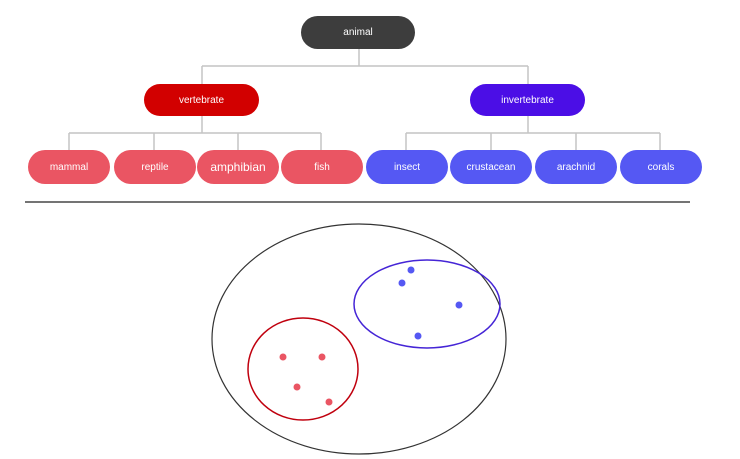  I want to click on node-invertebrate-label: invertebrate, so click(527, 100).